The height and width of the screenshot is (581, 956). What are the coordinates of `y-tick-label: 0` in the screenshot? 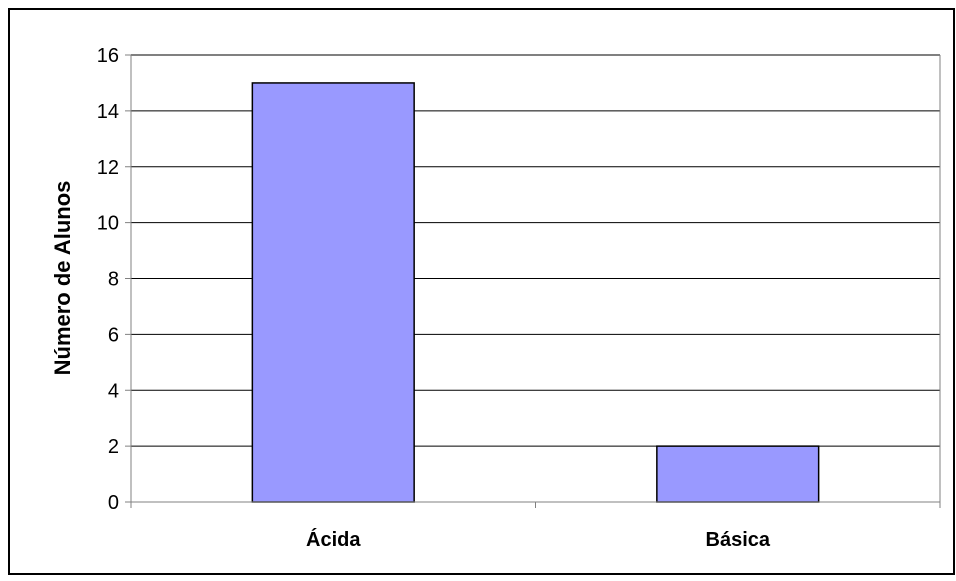 It's located at (113, 503).